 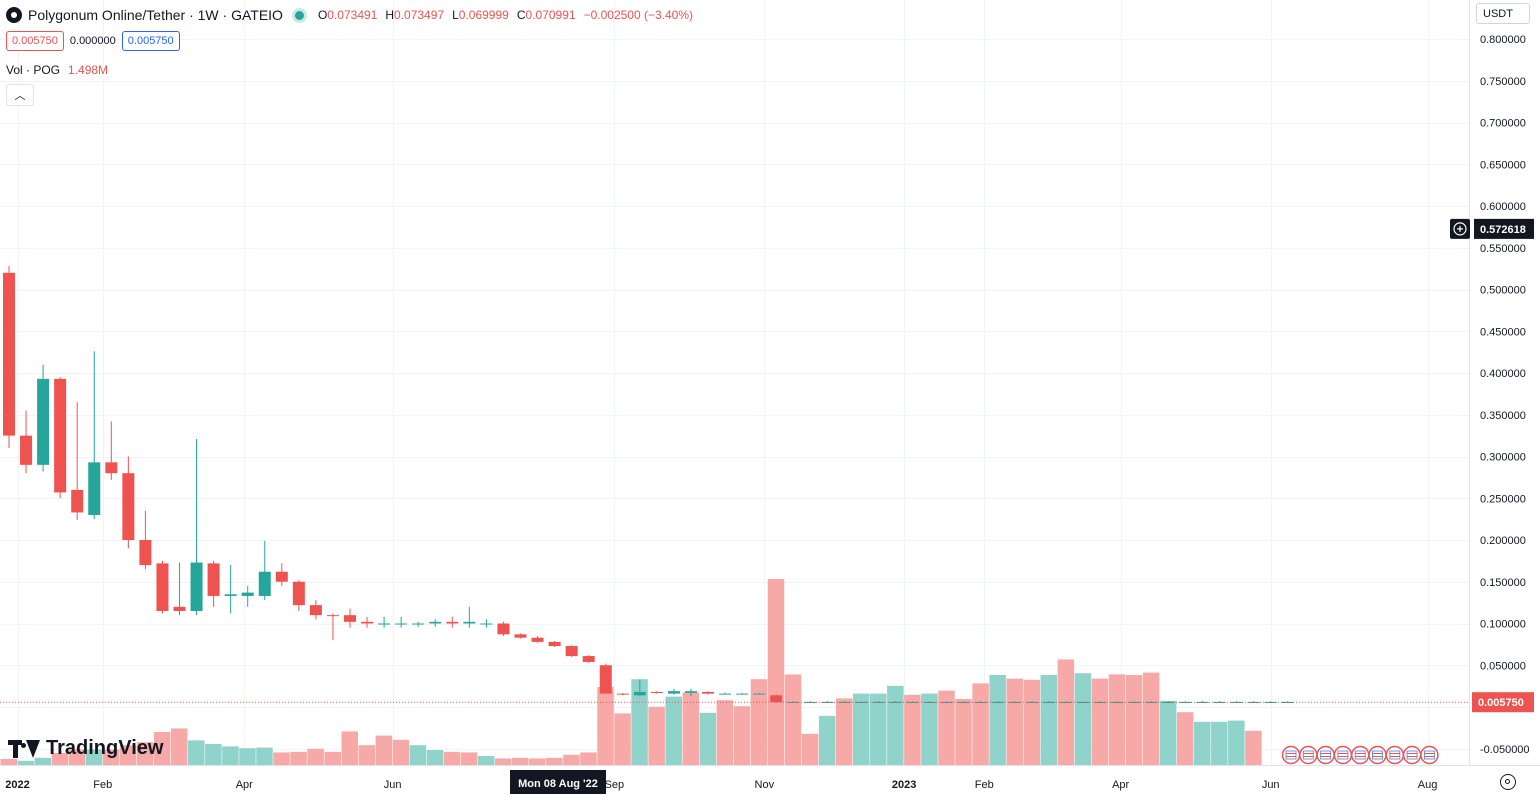 I want to click on low-label: L, so click(x=455, y=15).